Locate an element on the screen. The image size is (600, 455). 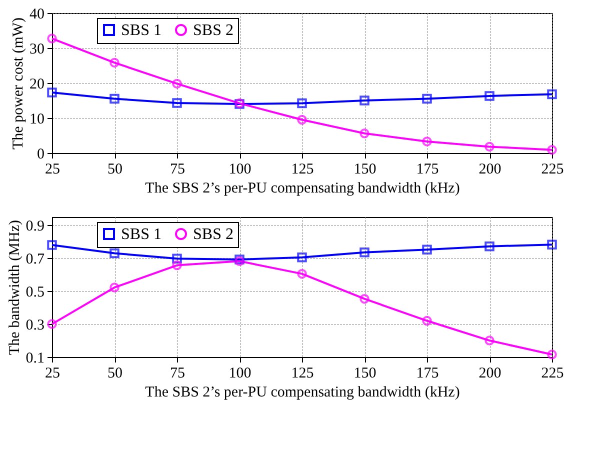
y-tick-label: 20 is located at coordinates (37, 84).